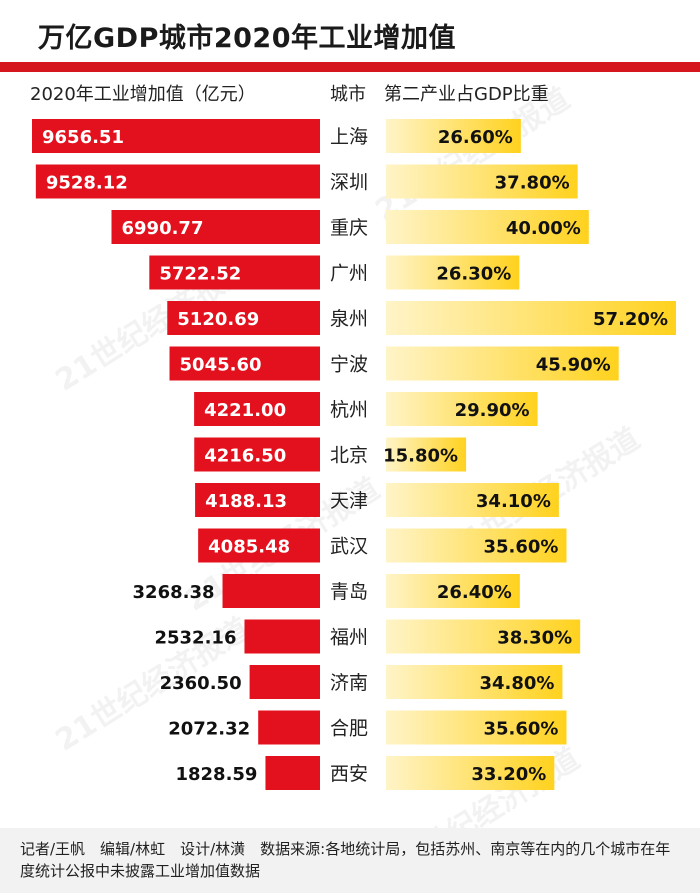 The width and height of the screenshot is (700, 893). Describe the element at coordinates (473, 274) in the screenshot. I see `share-value-label: 26.30%` at that location.